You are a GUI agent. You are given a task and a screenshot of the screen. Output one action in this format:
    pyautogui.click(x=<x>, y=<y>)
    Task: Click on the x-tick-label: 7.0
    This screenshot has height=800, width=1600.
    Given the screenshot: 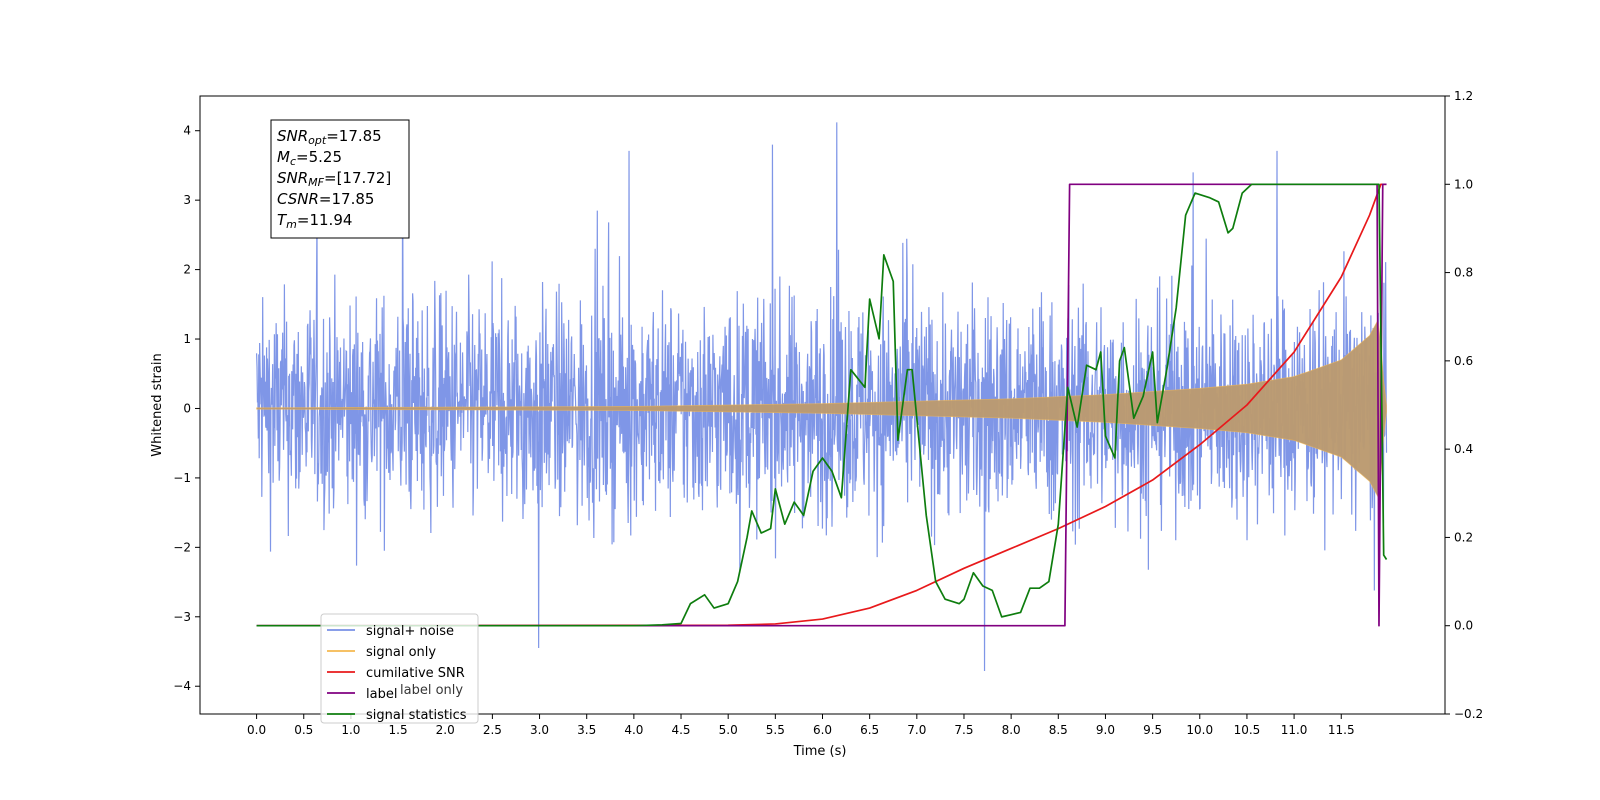 What is the action you would take?
    pyautogui.click(x=916, y=730)
    